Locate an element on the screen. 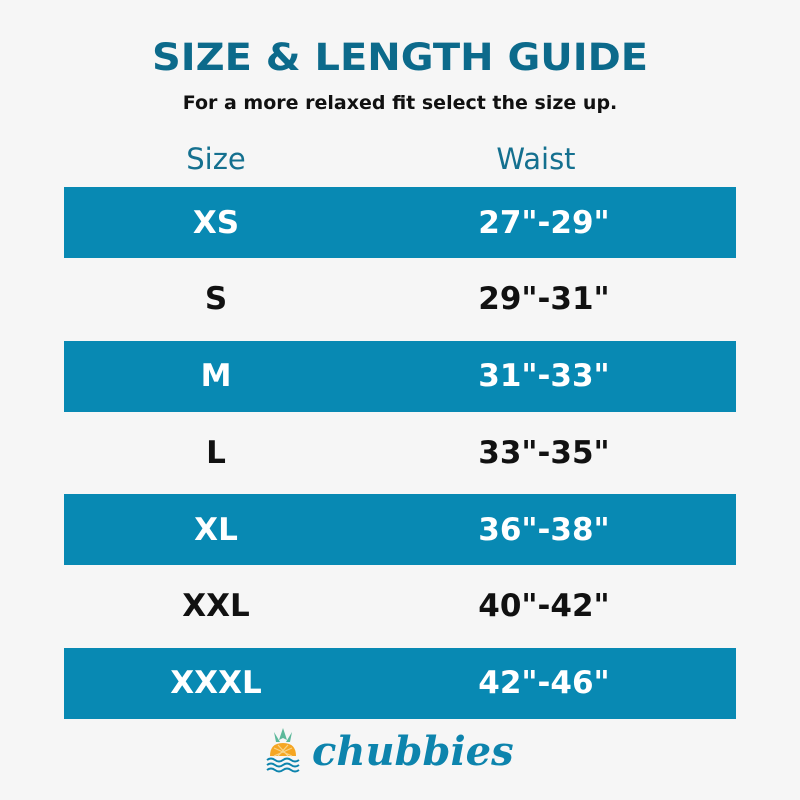  brand-name: chubbies is located at coordinates (413, 751).